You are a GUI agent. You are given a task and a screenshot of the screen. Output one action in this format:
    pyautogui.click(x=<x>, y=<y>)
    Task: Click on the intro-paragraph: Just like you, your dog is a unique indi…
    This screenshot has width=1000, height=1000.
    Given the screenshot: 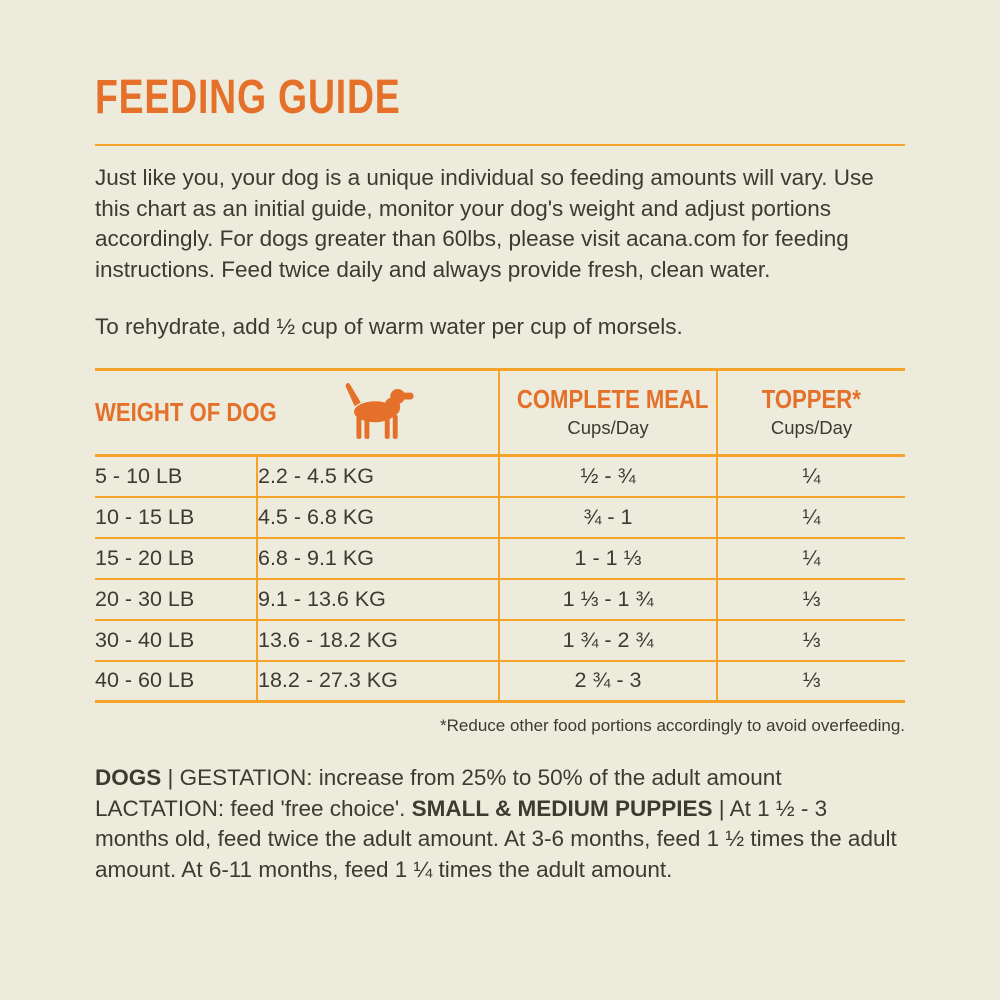 What is the action you would take?
    pyautogui.click(x=484, y=223)
    